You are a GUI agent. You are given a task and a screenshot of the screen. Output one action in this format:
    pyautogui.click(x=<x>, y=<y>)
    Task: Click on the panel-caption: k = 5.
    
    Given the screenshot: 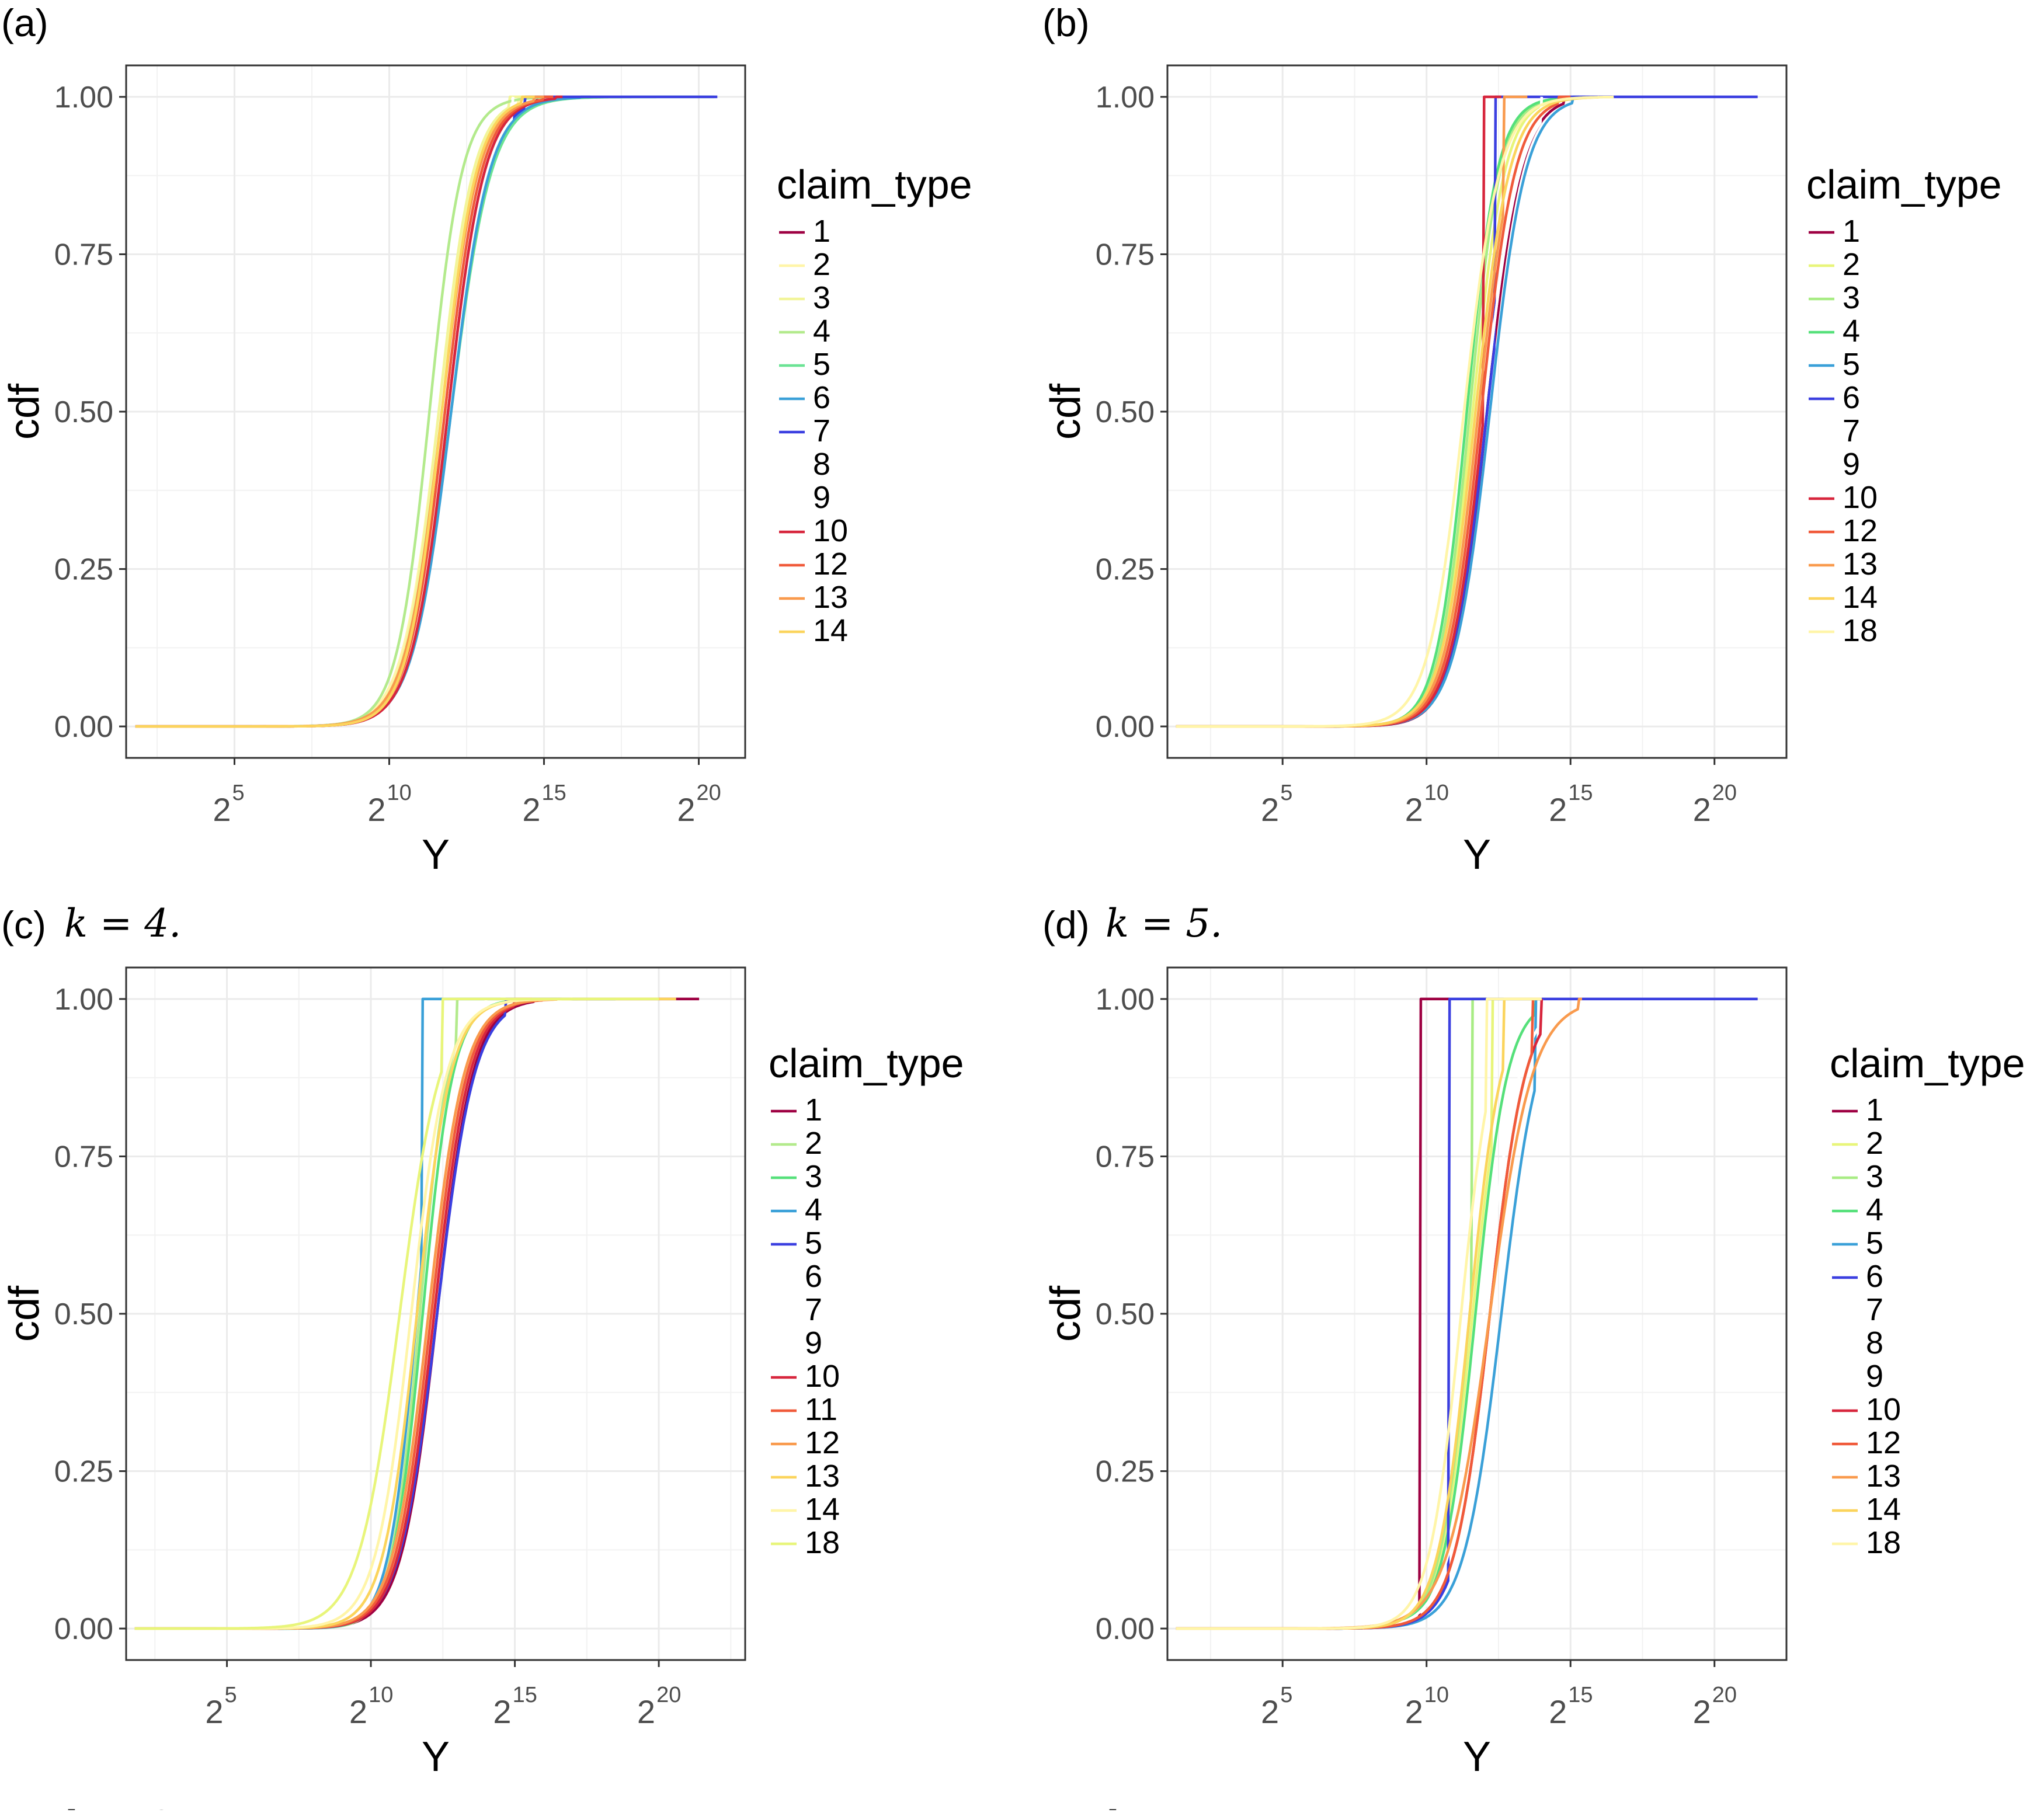 What is the action you would take?
    pyautogui.click(x=1164, y=924)
    